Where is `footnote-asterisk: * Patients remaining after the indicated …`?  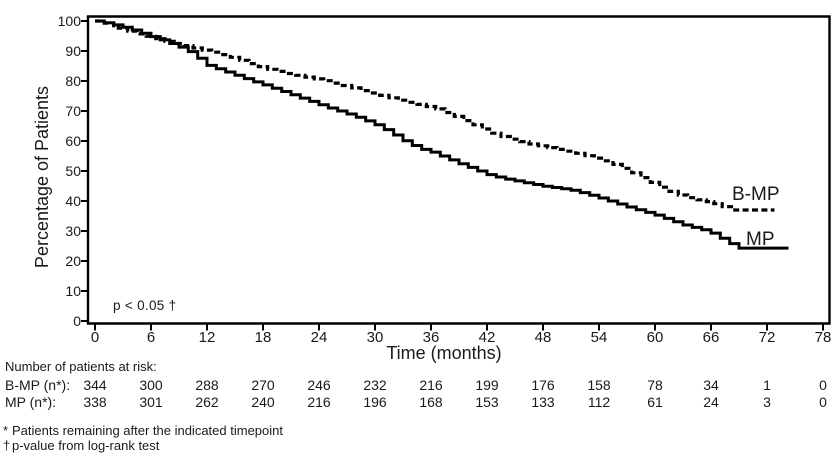 footnote-asterisk: * Patients remaining after the indicated … is located at coordinates (143, 430).